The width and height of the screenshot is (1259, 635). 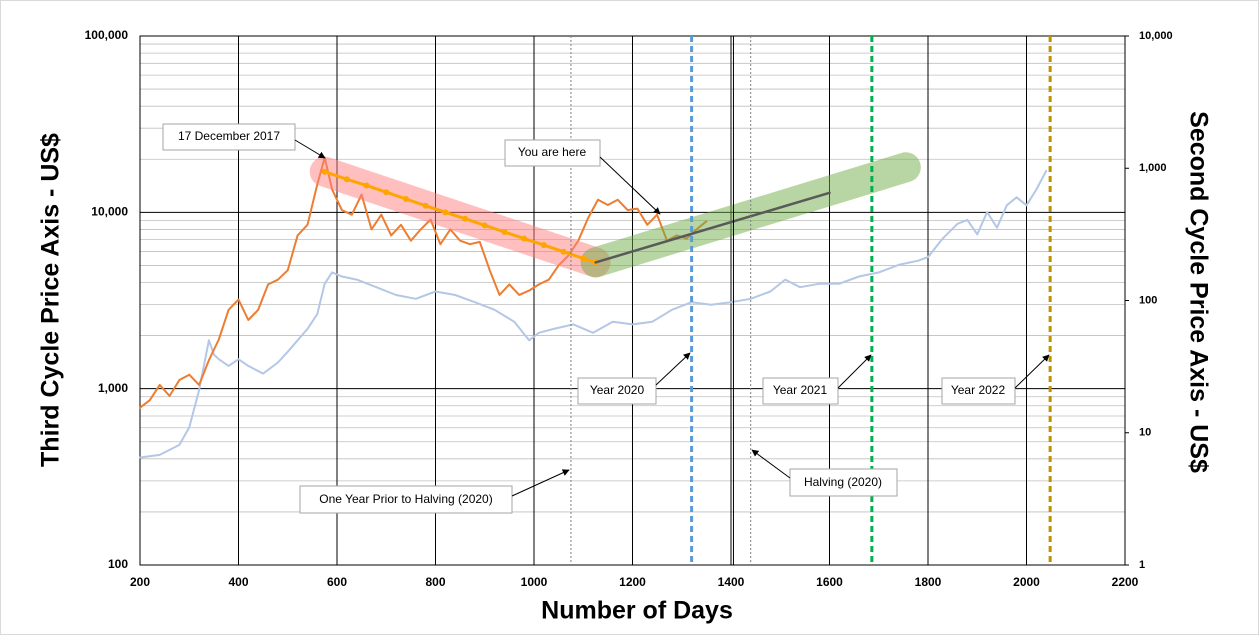 What do you see at coordinates (1153, 168) in the screenshot?
I see `y2-tick-label: 1,000` at bounding box center [1153, 168].